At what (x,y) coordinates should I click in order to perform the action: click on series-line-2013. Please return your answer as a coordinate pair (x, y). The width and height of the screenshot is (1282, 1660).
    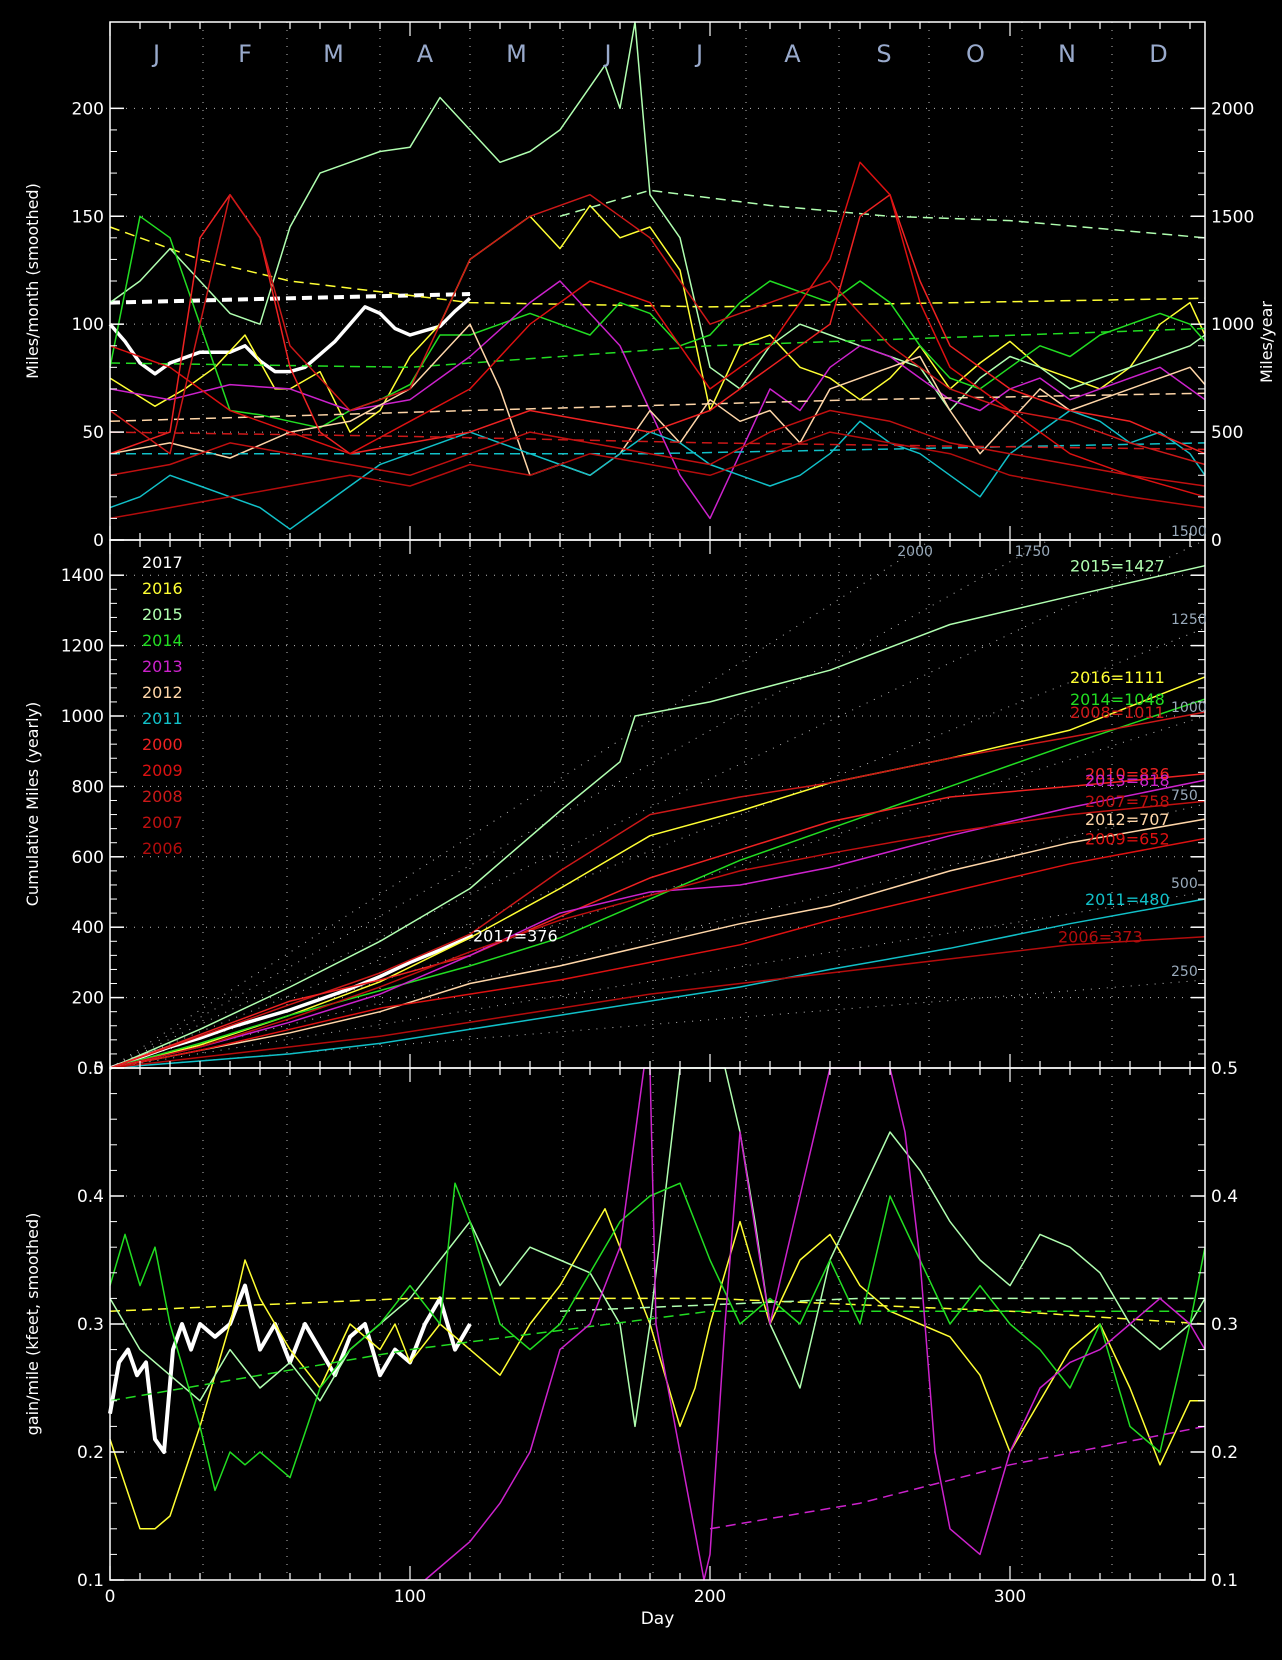
    Looking at the image, I should click on (657, 924).